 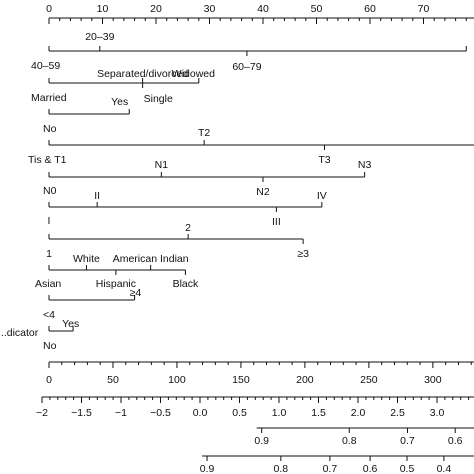 What do you see at coordinates (241, 380) in the screenshot?
I see `total-points-tick-label: 150` at bounding box center [241, 380].